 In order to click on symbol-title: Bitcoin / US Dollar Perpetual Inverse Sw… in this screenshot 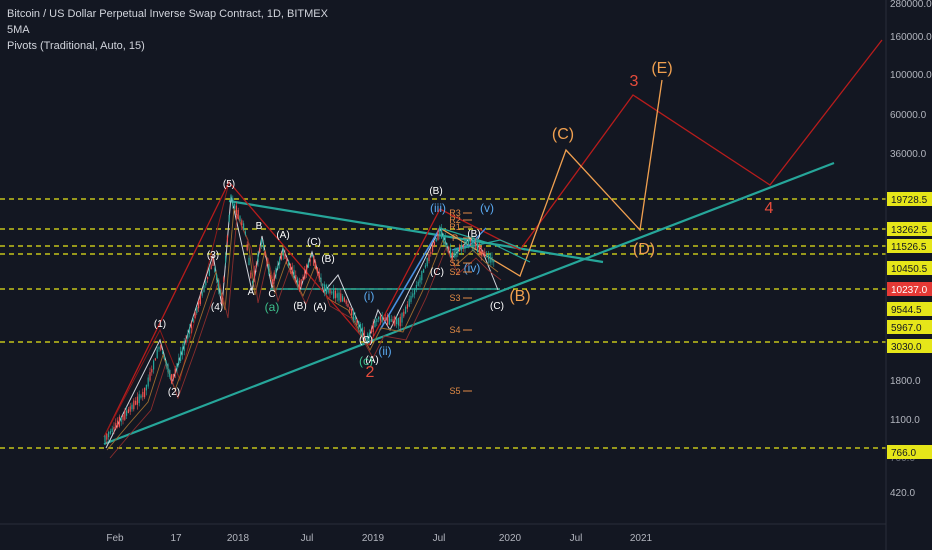, I will do `click(167, 14)`.